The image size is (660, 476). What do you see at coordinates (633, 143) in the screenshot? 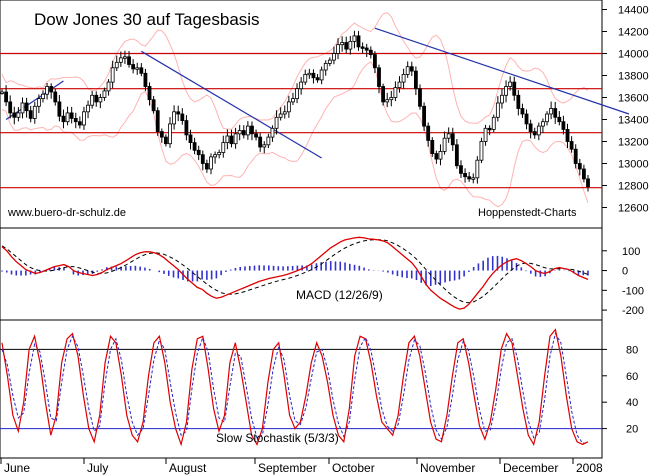
I see `price-tick-label: 13200` at bounding box center [633, 143].